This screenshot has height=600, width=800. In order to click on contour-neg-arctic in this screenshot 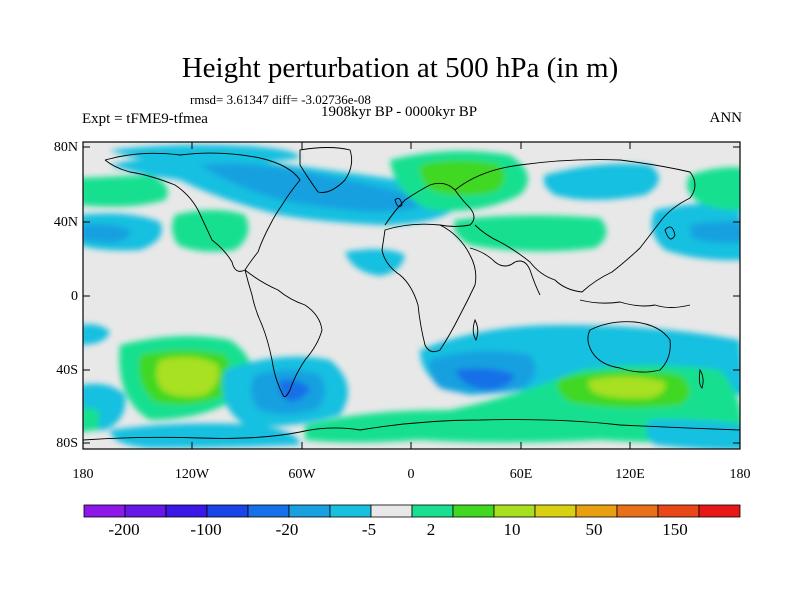, I will do `click(205, 154)`.